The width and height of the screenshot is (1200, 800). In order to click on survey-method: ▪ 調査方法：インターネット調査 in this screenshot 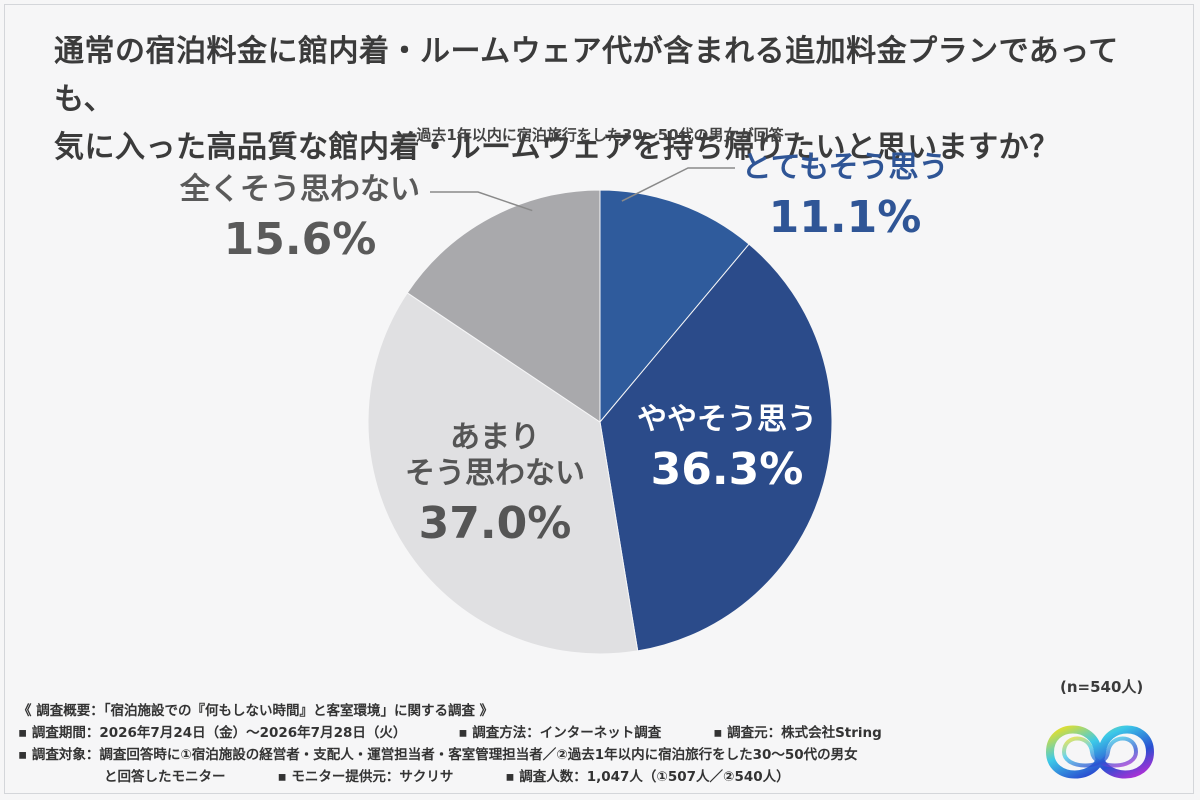, I will do `click(560, 733)`.